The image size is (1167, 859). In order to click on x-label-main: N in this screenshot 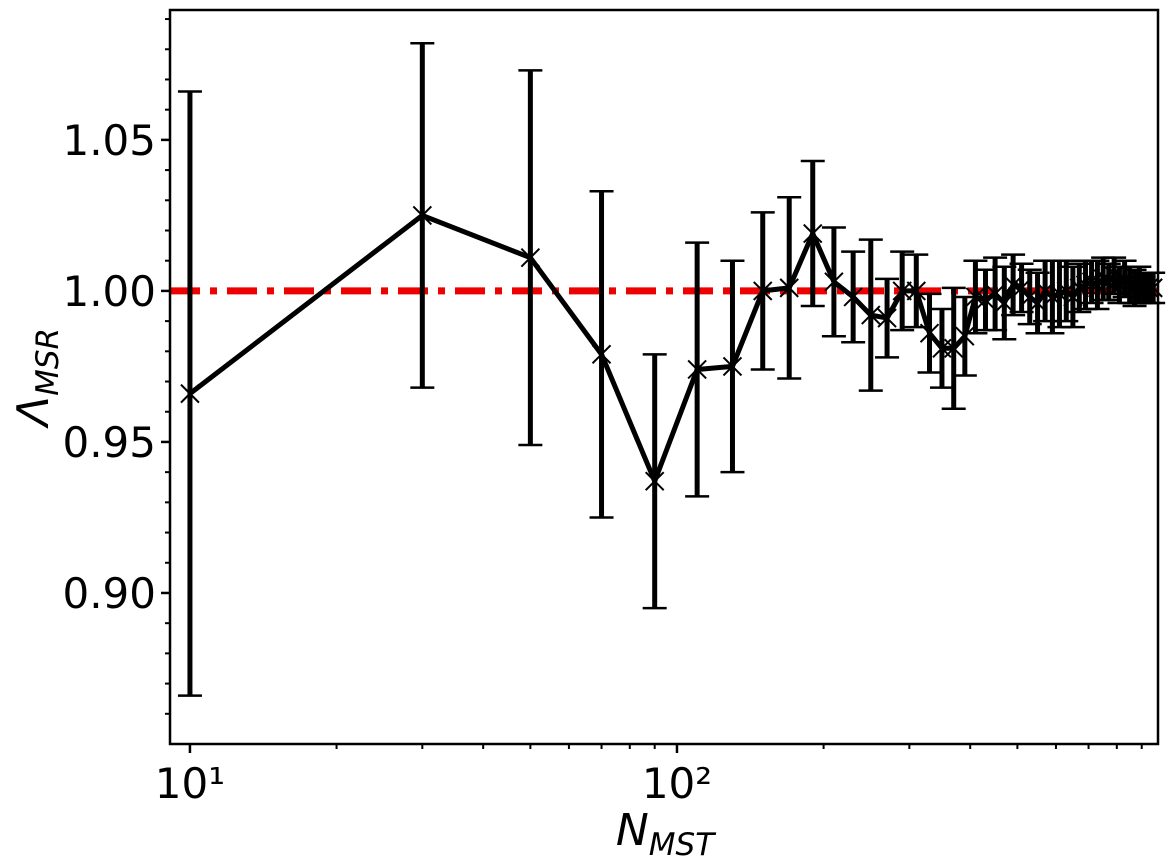, I will do `click(632, 830)`.